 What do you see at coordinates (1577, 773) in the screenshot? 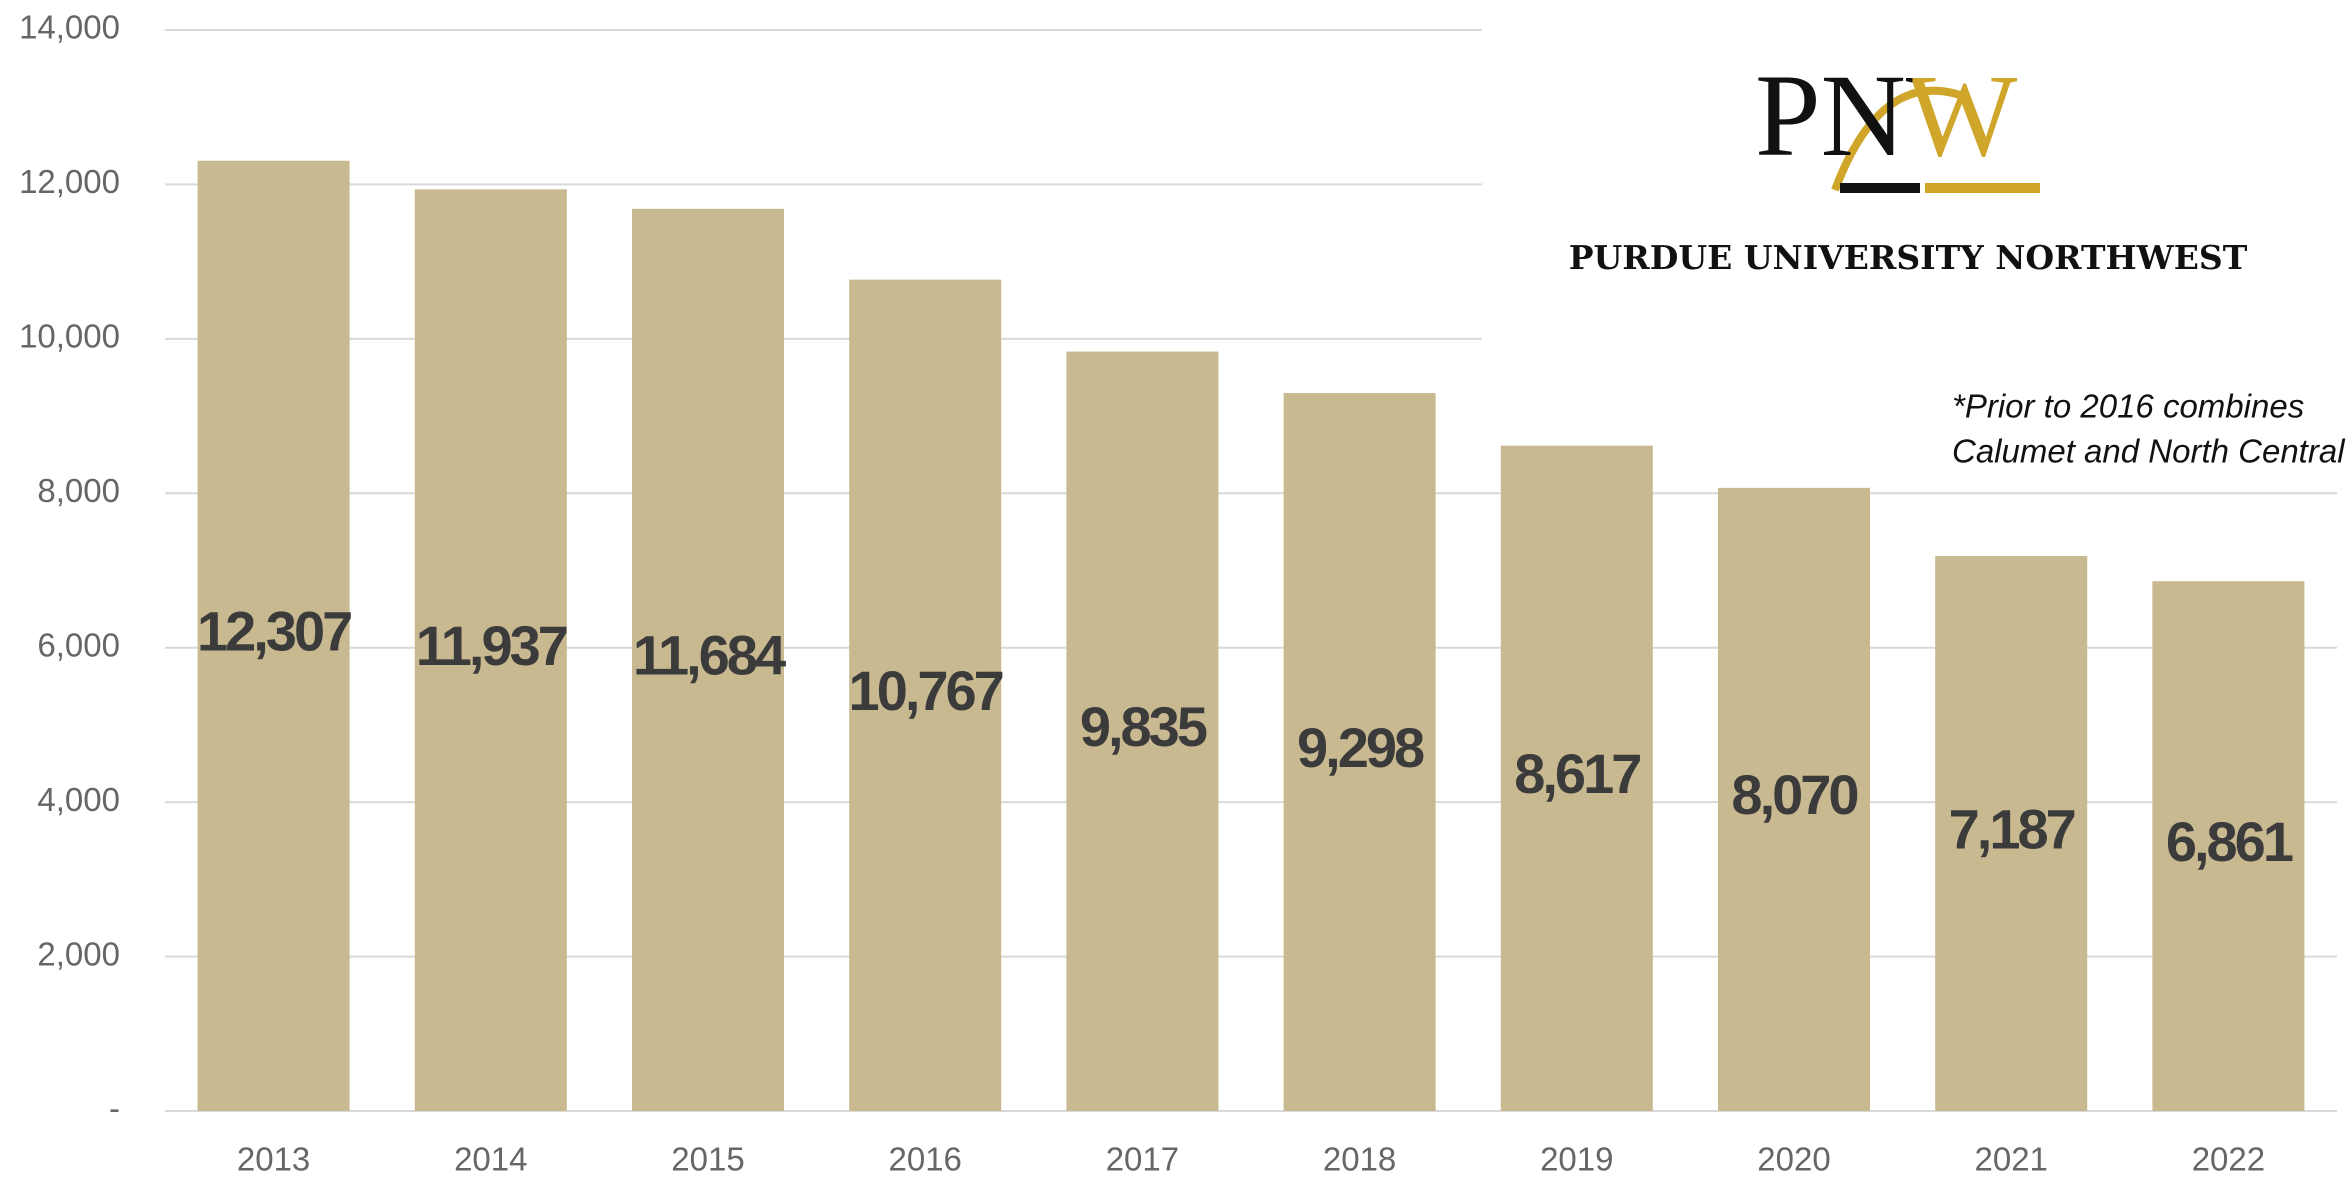
I see `data-label: 8,617` at bounding box center [1577, 773].